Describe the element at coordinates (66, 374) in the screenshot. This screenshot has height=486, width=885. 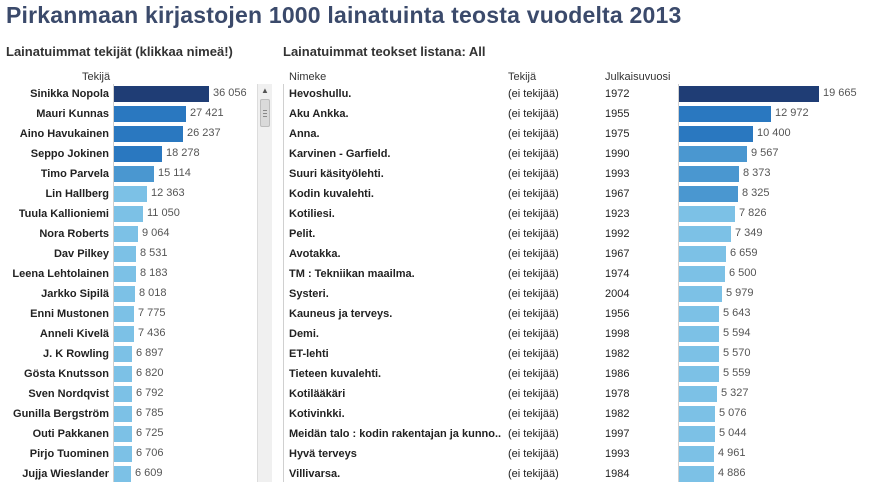
I see `author-name: Gösta Knutsson` at that location.